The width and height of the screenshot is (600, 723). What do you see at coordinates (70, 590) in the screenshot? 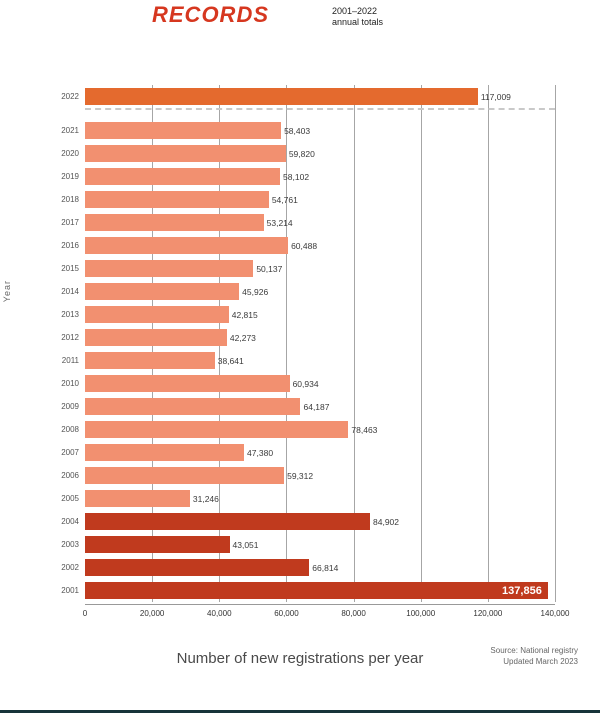
I see `y-tick-label: 2001` at bounding box center [70, 590].